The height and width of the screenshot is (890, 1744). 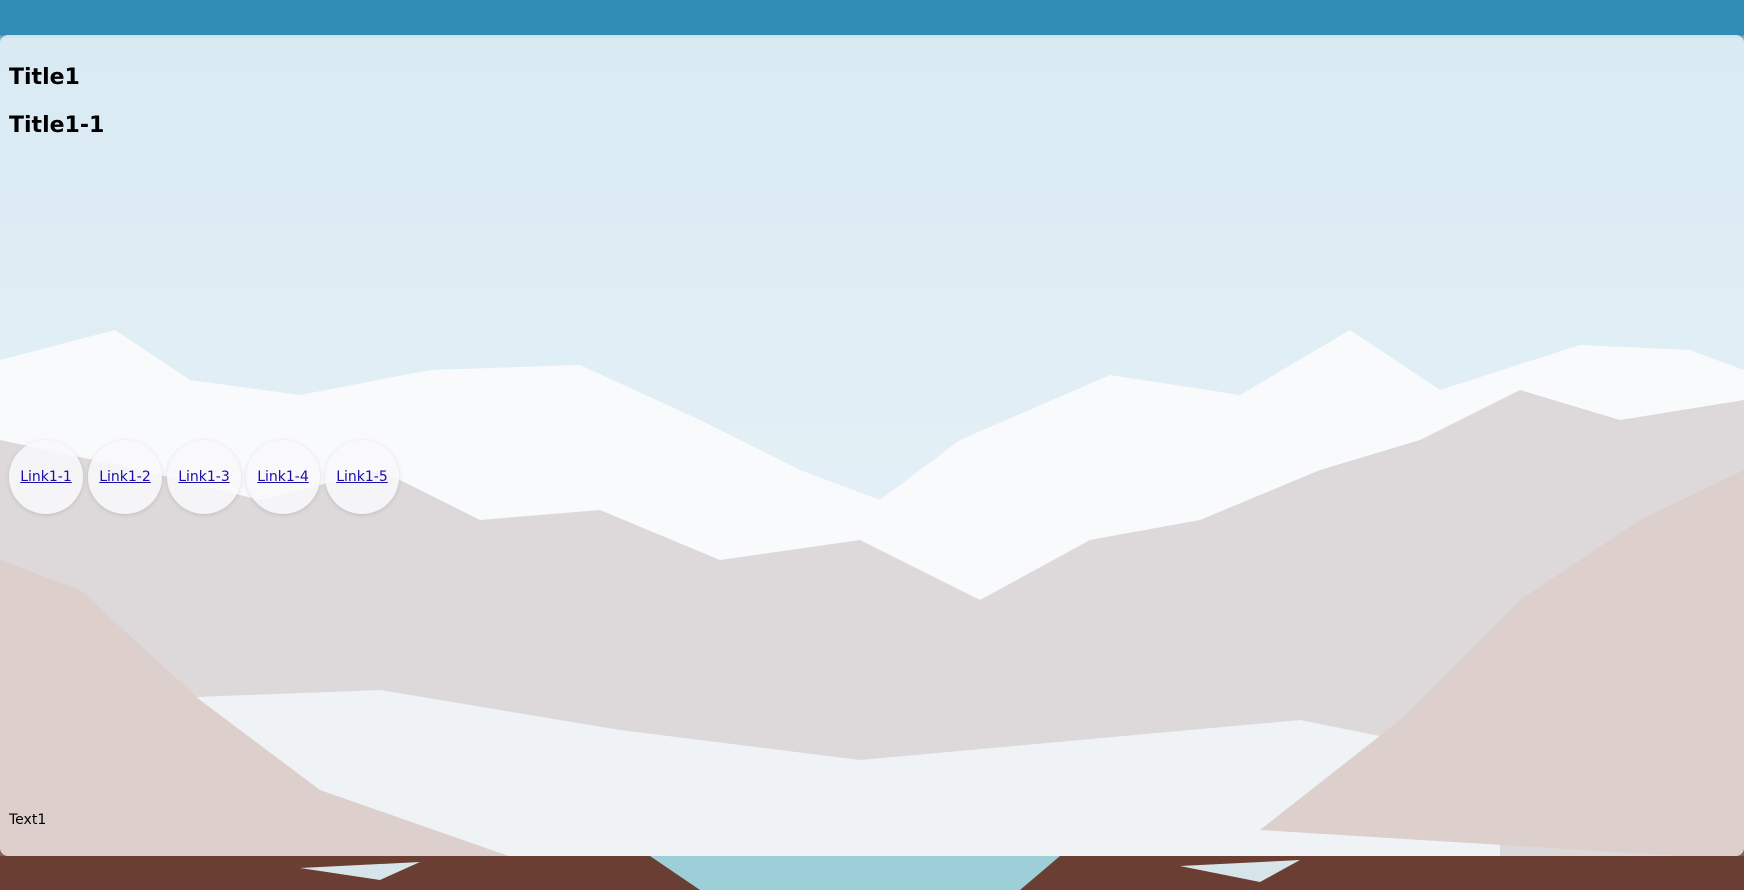 I want to click on link-bubble-5: Link1-5, so click(x=362, y=477).